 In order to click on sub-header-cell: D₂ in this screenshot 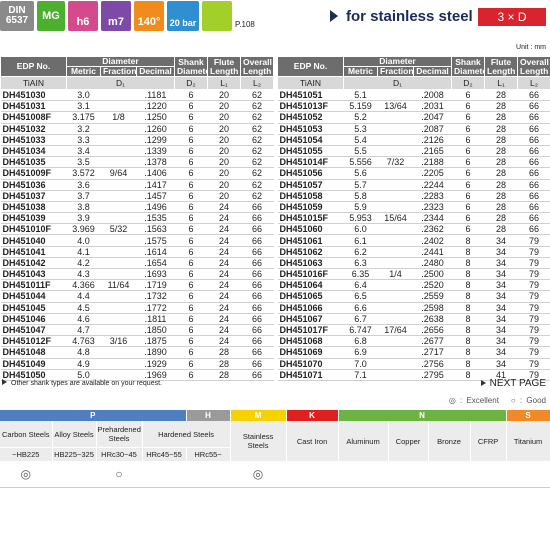, I will do `click(468, 83)`.